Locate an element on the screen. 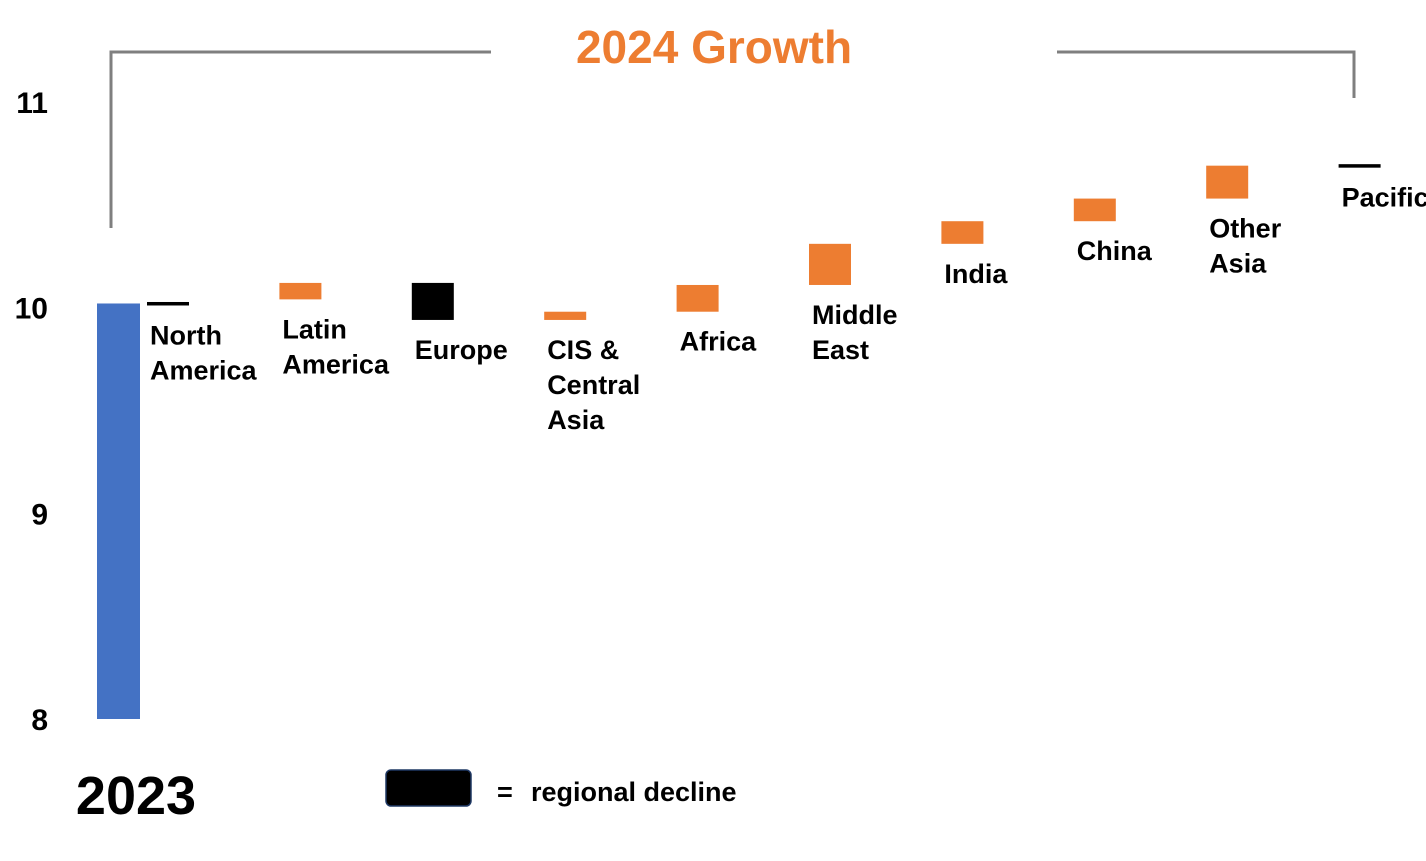 The image size is (1426, 861). legend-equals: = is located at coordinates (505, 792).